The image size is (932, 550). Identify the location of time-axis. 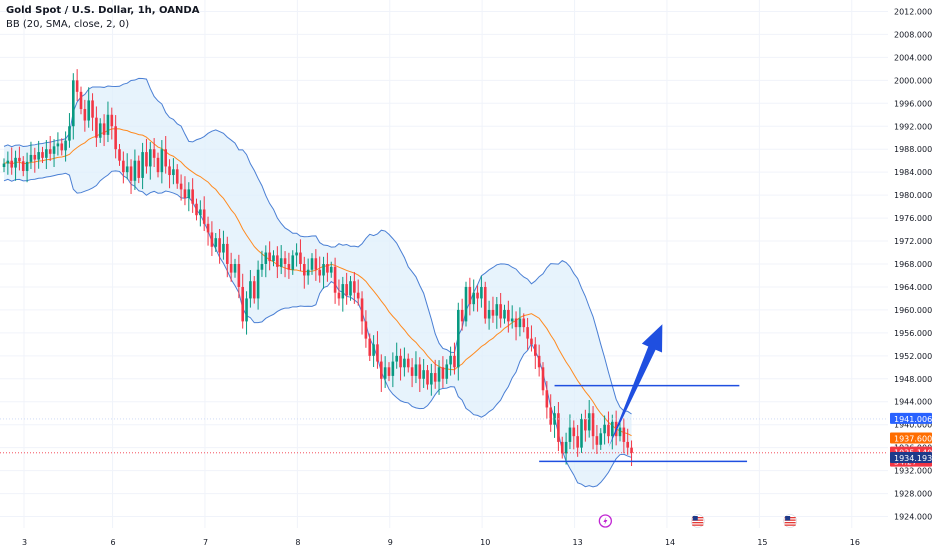
(466, 539).